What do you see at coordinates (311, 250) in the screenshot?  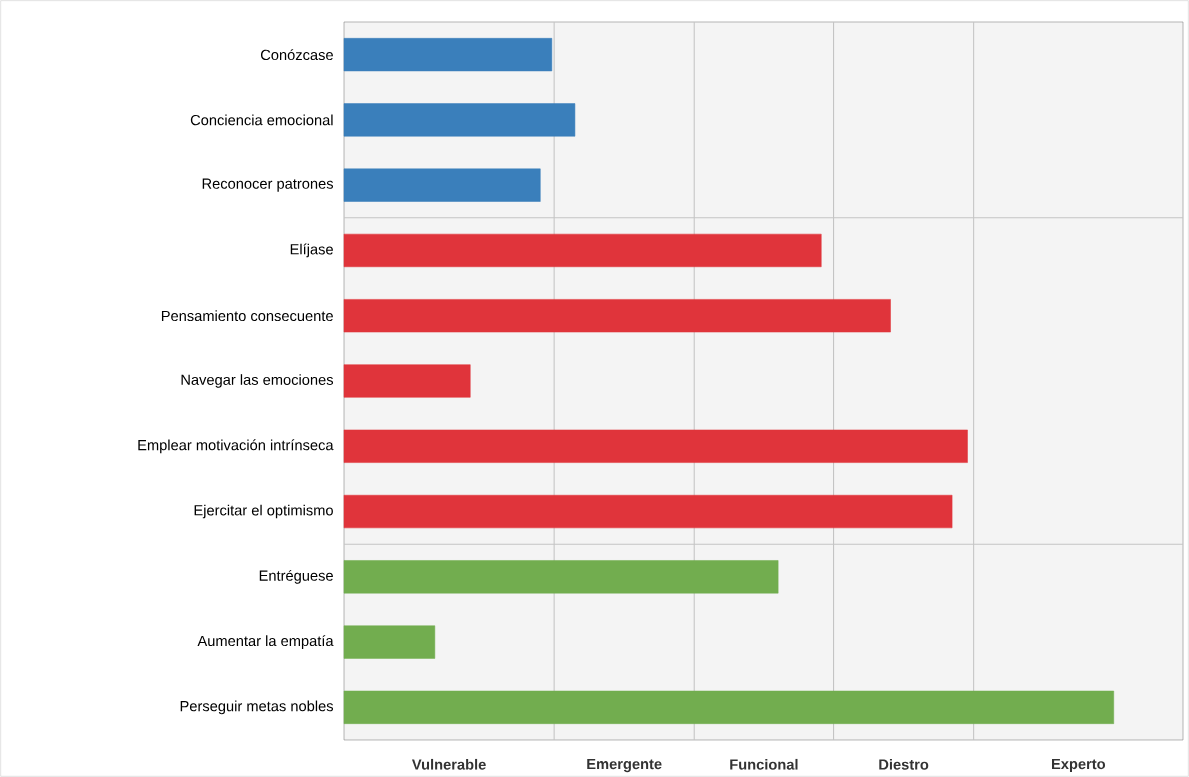 I see `y-tick-label: Elíjase` at bounding box center [311, 250].